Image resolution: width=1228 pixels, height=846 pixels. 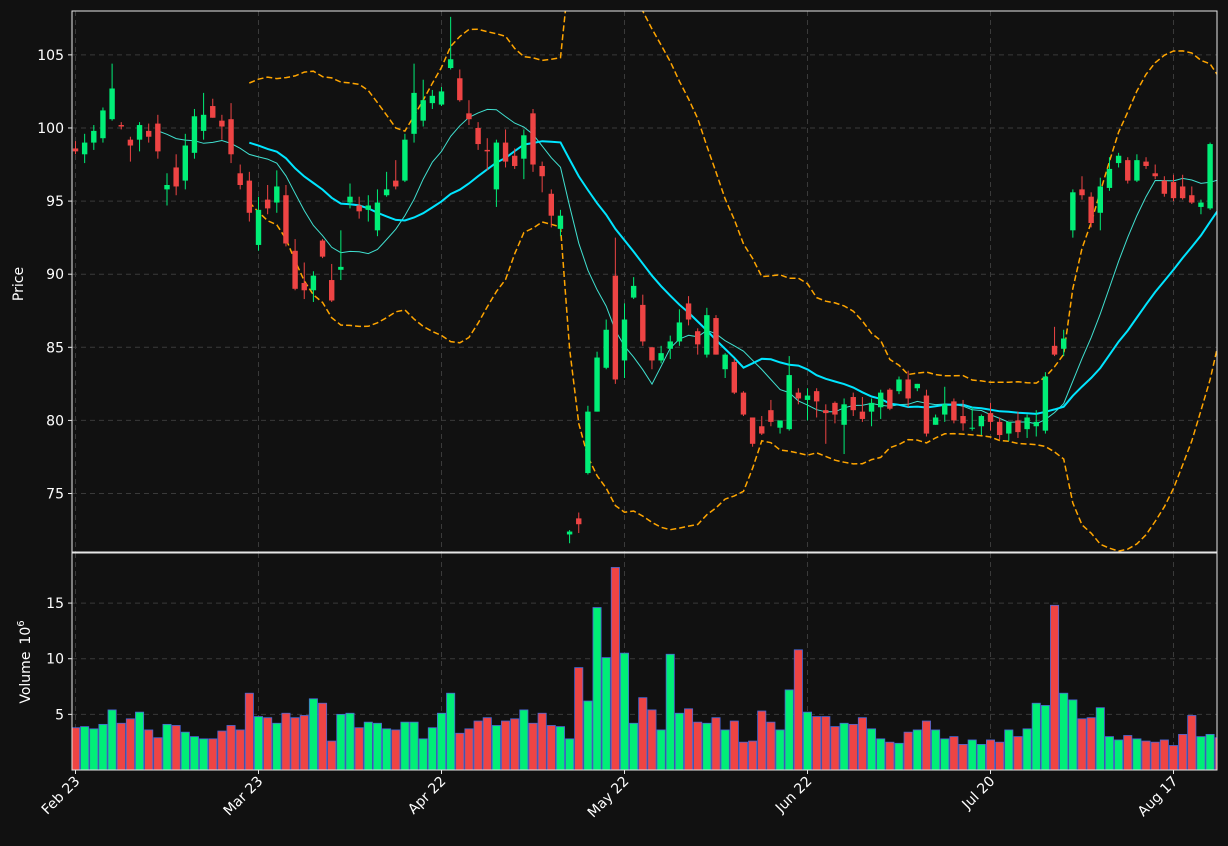 I want to click on volume-tick-label: 15, so click(x=55, y=604).